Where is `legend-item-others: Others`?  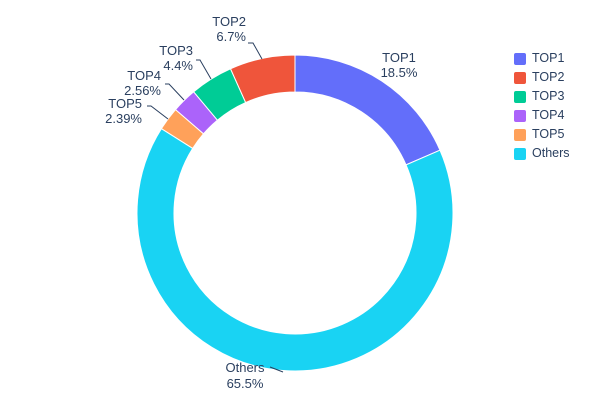 legend-item-others: Others is located at coordinates (542, 153).